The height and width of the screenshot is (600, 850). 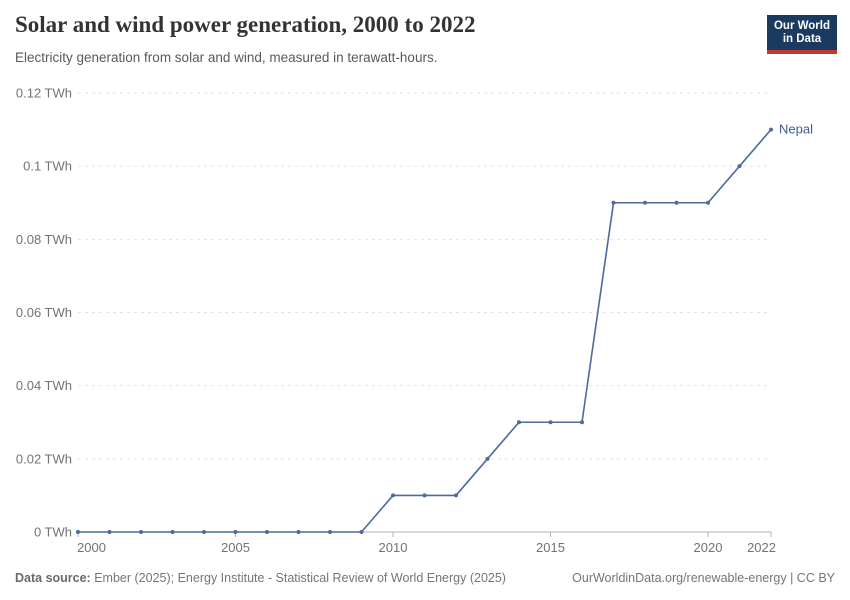 I want to click on owid-logo-line1: Our World, so click(x=801, y=26).